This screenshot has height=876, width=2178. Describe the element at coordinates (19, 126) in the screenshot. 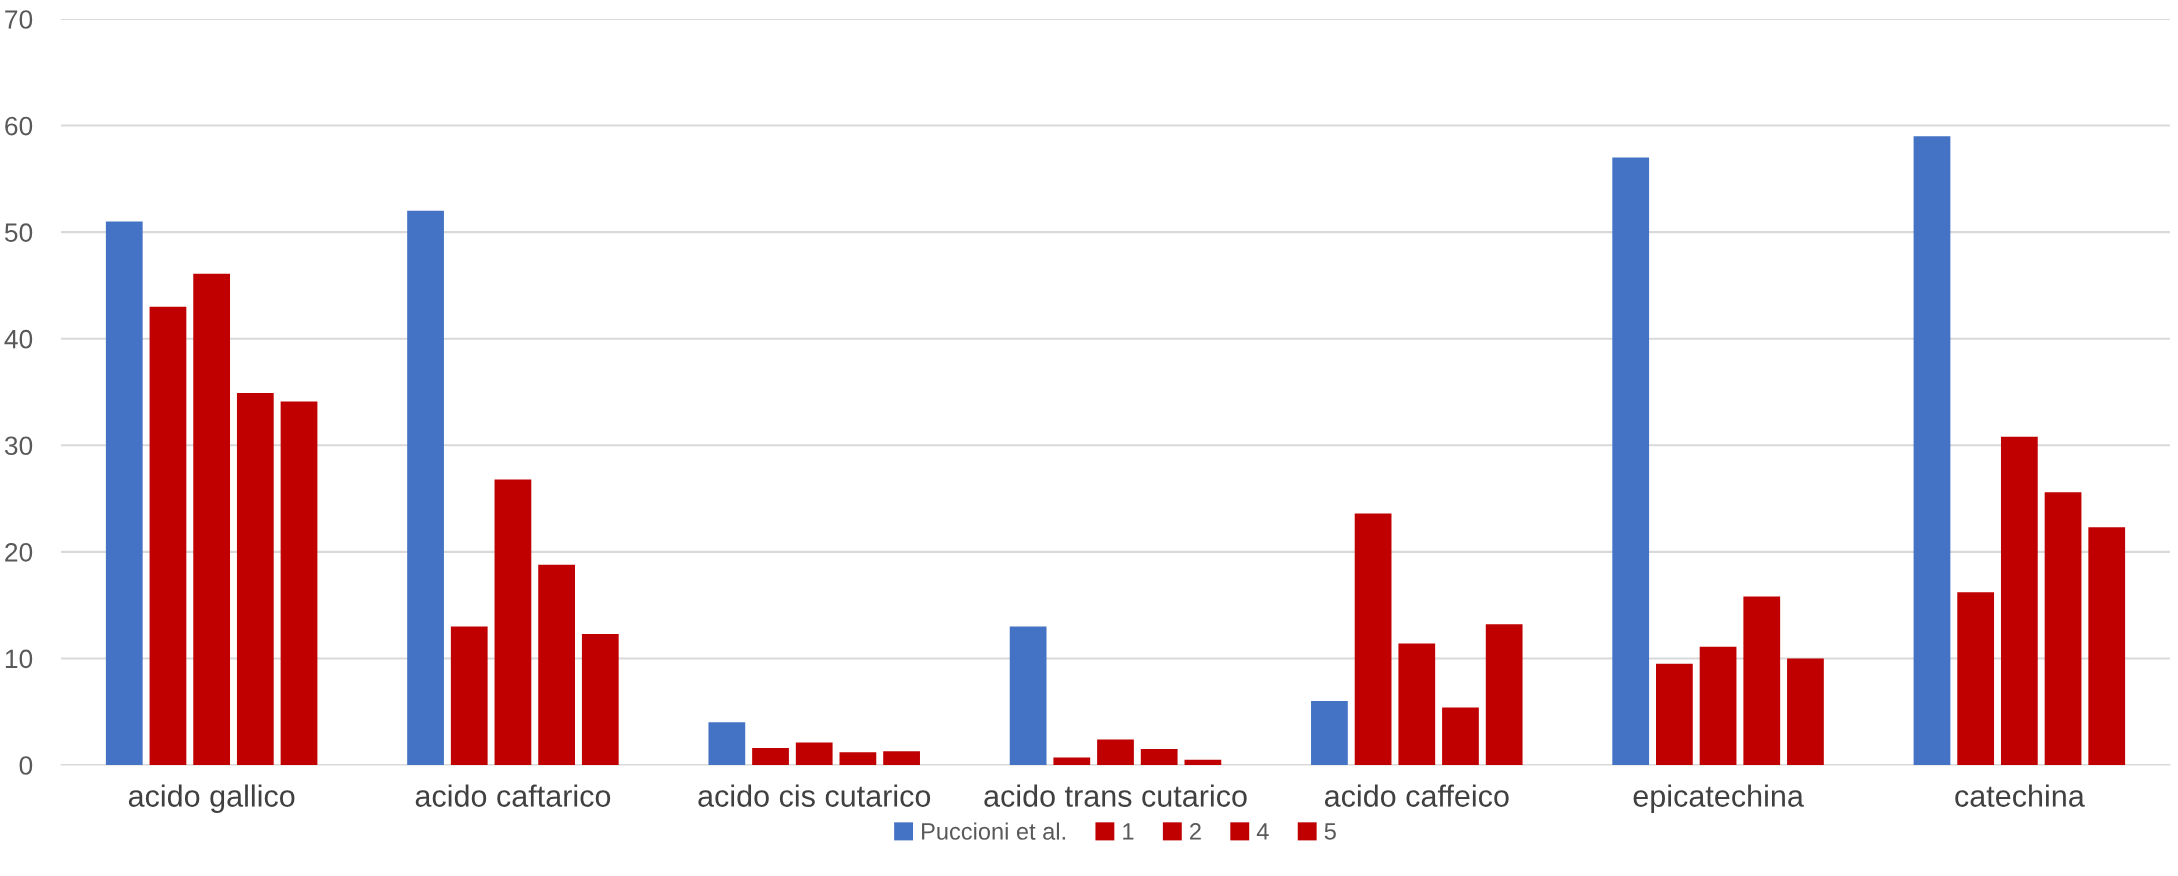

I see `y-tick-label: 60` at that location.